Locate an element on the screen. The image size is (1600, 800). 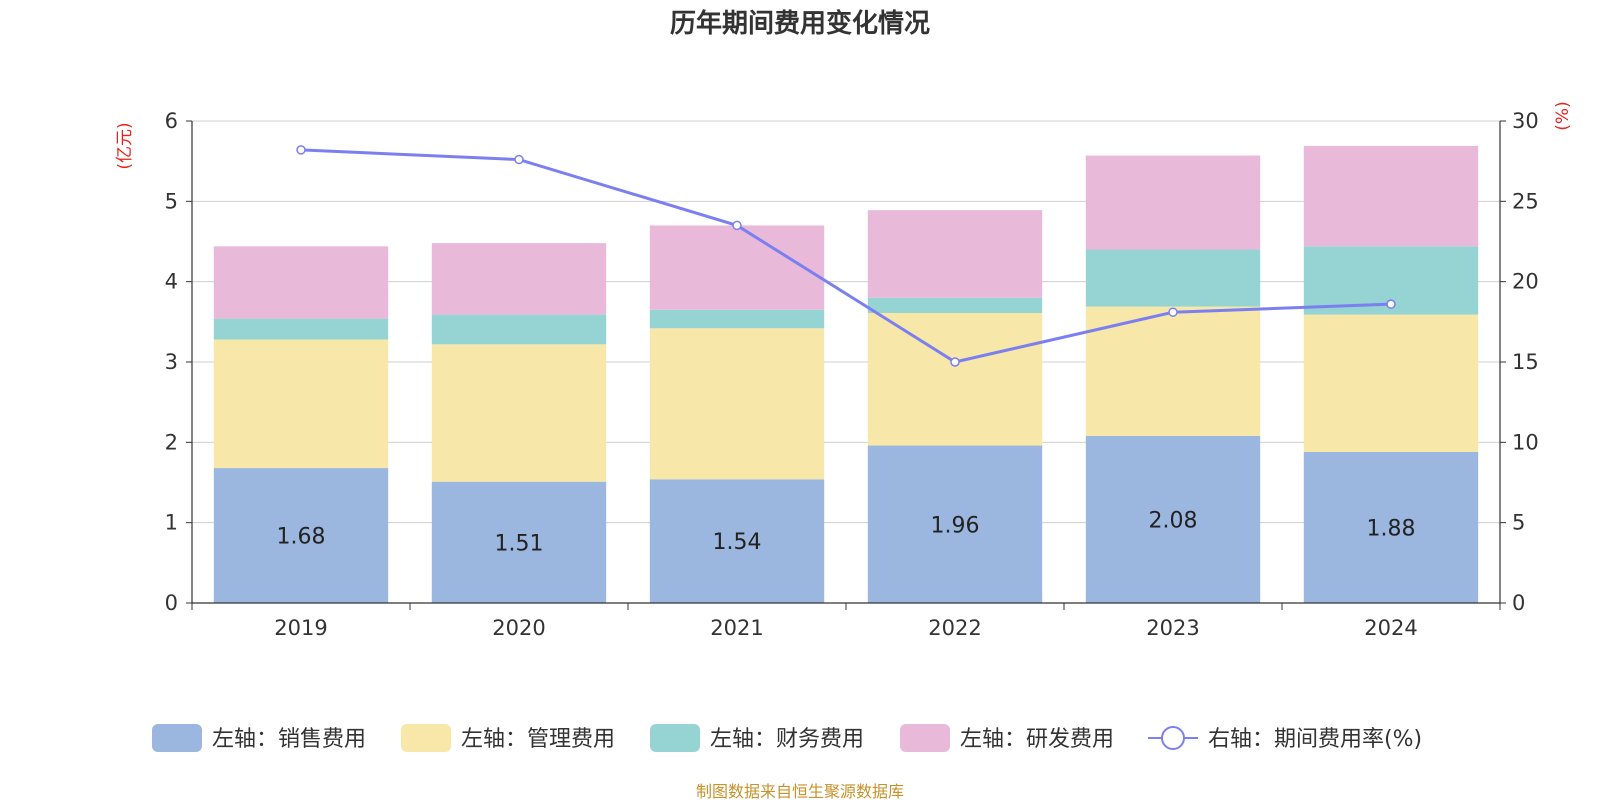
bar-value-label: 1.96 is located at coordinates (955, 525).